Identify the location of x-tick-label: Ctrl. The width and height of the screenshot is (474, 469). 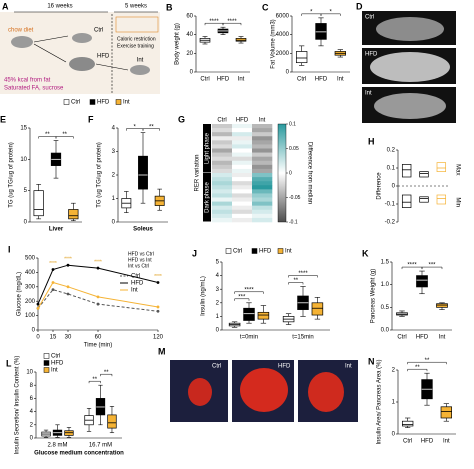
(407, 442).